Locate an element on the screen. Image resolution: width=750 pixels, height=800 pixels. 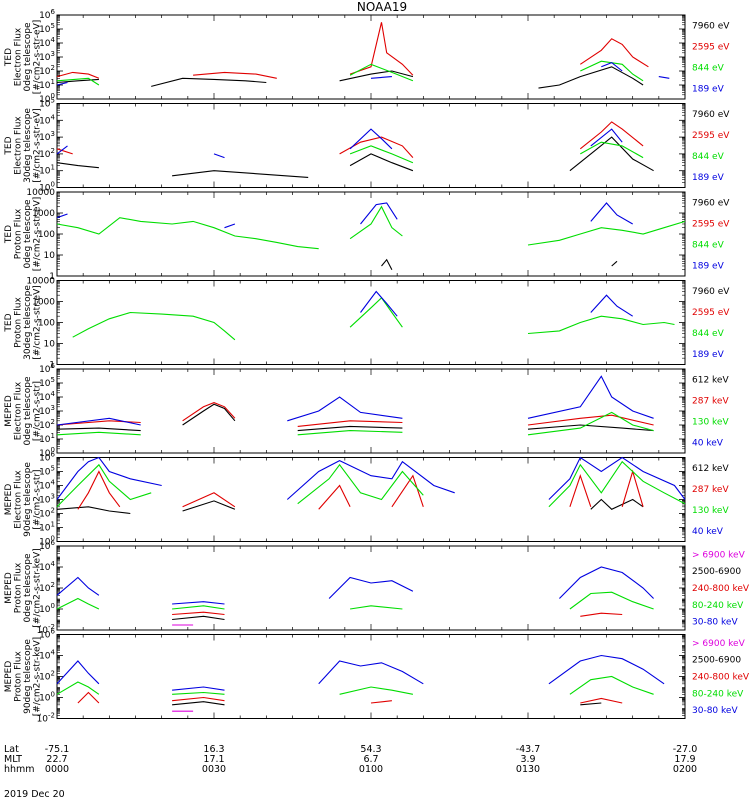
ephemeris-value: 22.7 is located at coordinates (56, 759).